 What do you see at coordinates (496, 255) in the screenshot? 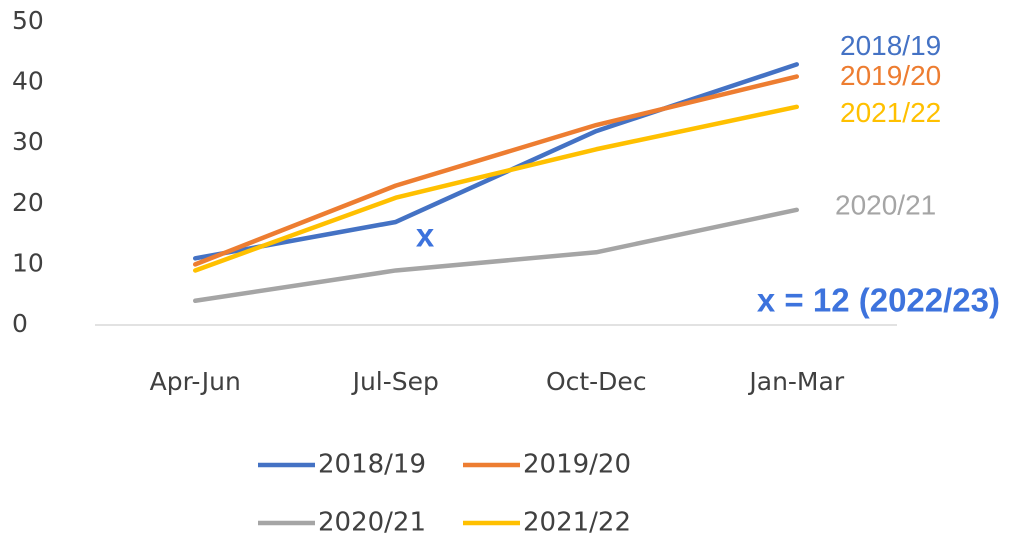
I see `series-line` at bounding box center [496, 255].